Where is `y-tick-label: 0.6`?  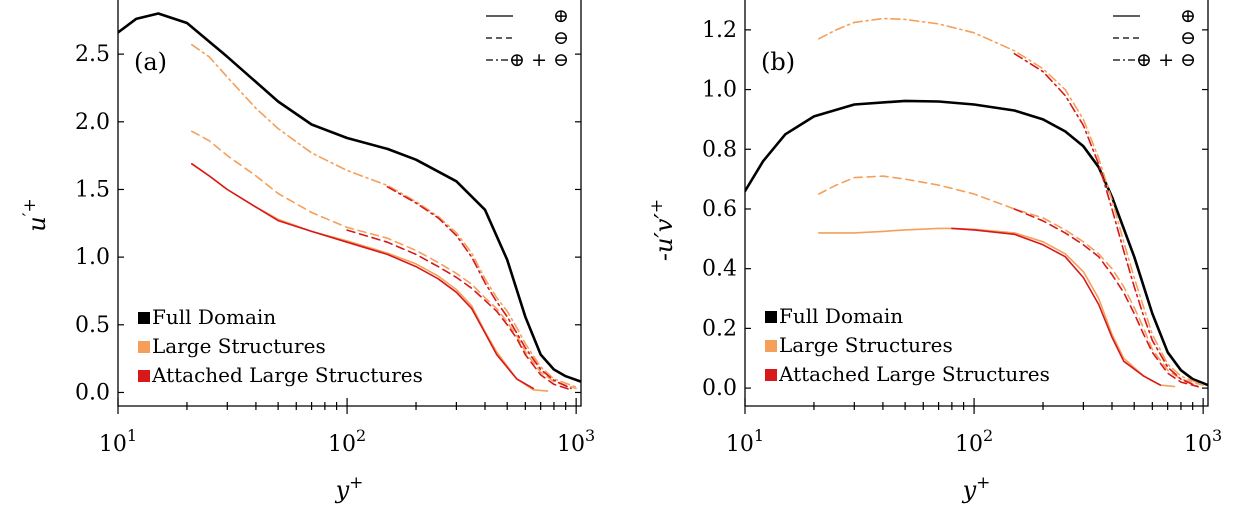 y-tick-label: 0.6 is located at coordinates (719, 209).